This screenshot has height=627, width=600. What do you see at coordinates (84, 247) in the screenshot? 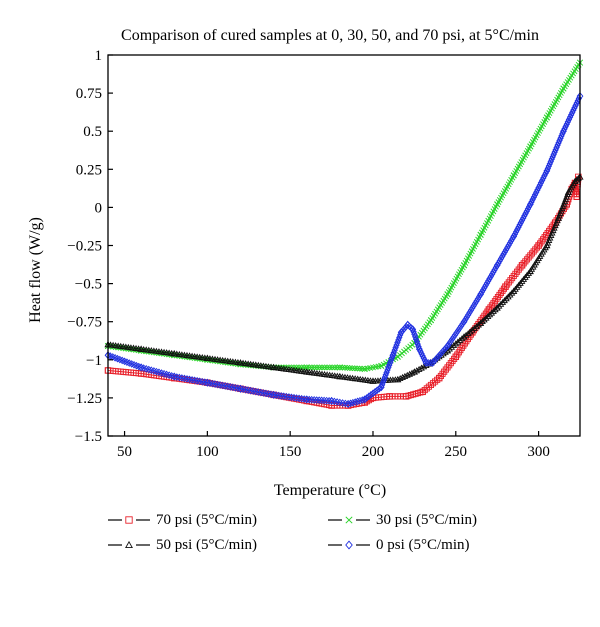
I see `y-tick-label: −0.25` at bounding box center [84, 247].